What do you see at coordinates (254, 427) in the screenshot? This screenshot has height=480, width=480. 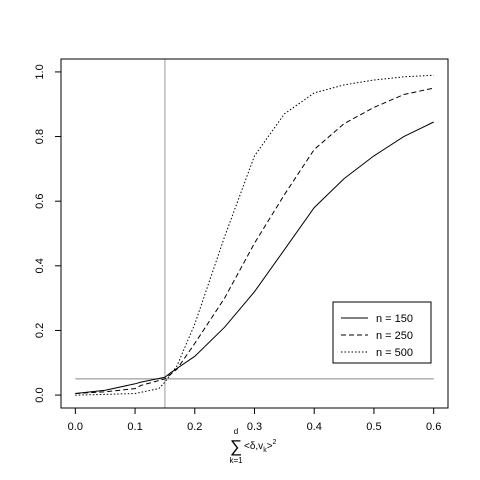 I see `x-tick-label: 0.3` at bounding box center [254, 427].